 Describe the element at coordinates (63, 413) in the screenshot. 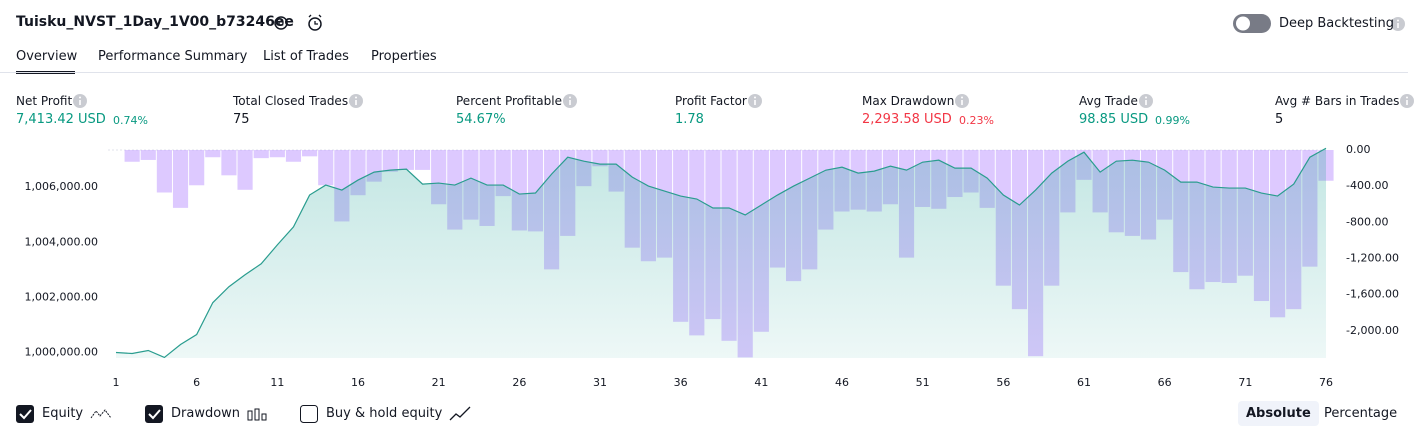

I see `legend-label: Equity` at that location.